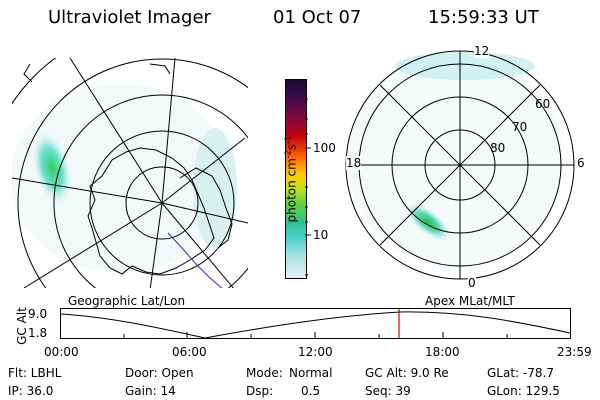 The height and width of the screenshot is (400, 600). Describe the element at coordinates (159, 373) in the screenshot. I see `info-door: Door: Open` at that location.